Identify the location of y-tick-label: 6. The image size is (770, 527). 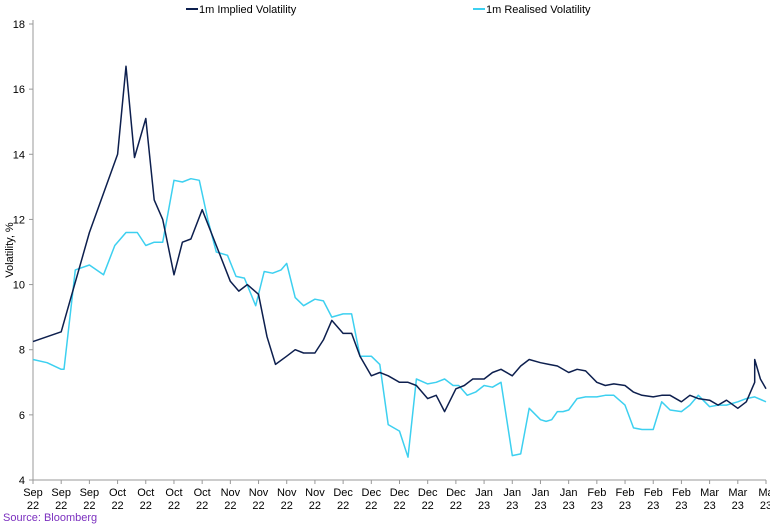
(22, 416).